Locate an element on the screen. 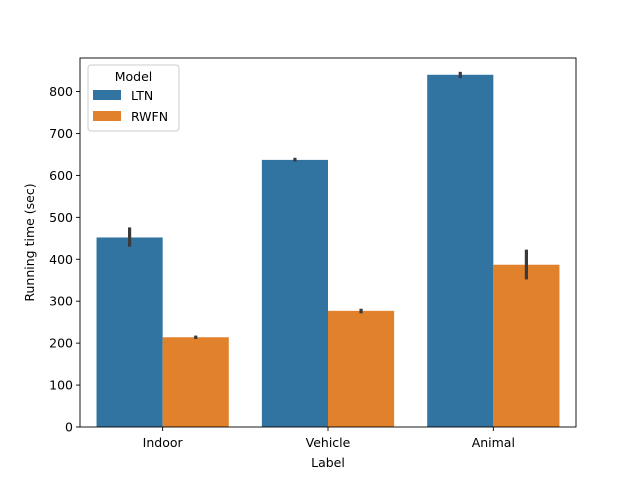  bar-rwfn-vehicle is located at coordinates (361, 368).